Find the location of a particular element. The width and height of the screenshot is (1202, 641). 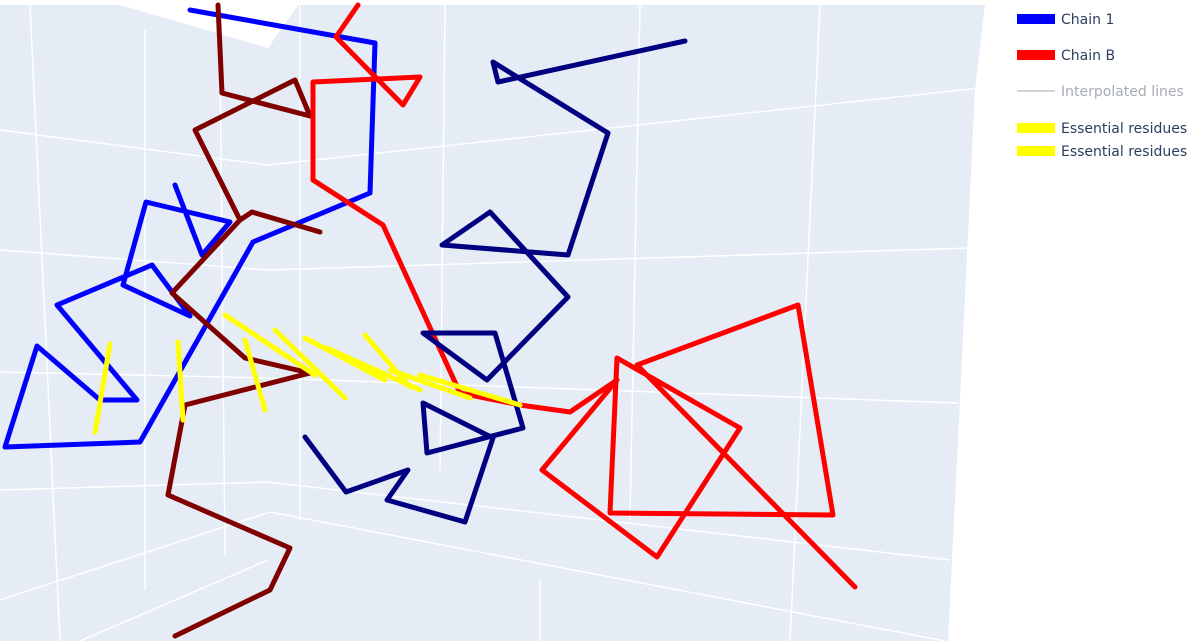

legend-item: Chain 1 is located at coordinates (1065, 20).